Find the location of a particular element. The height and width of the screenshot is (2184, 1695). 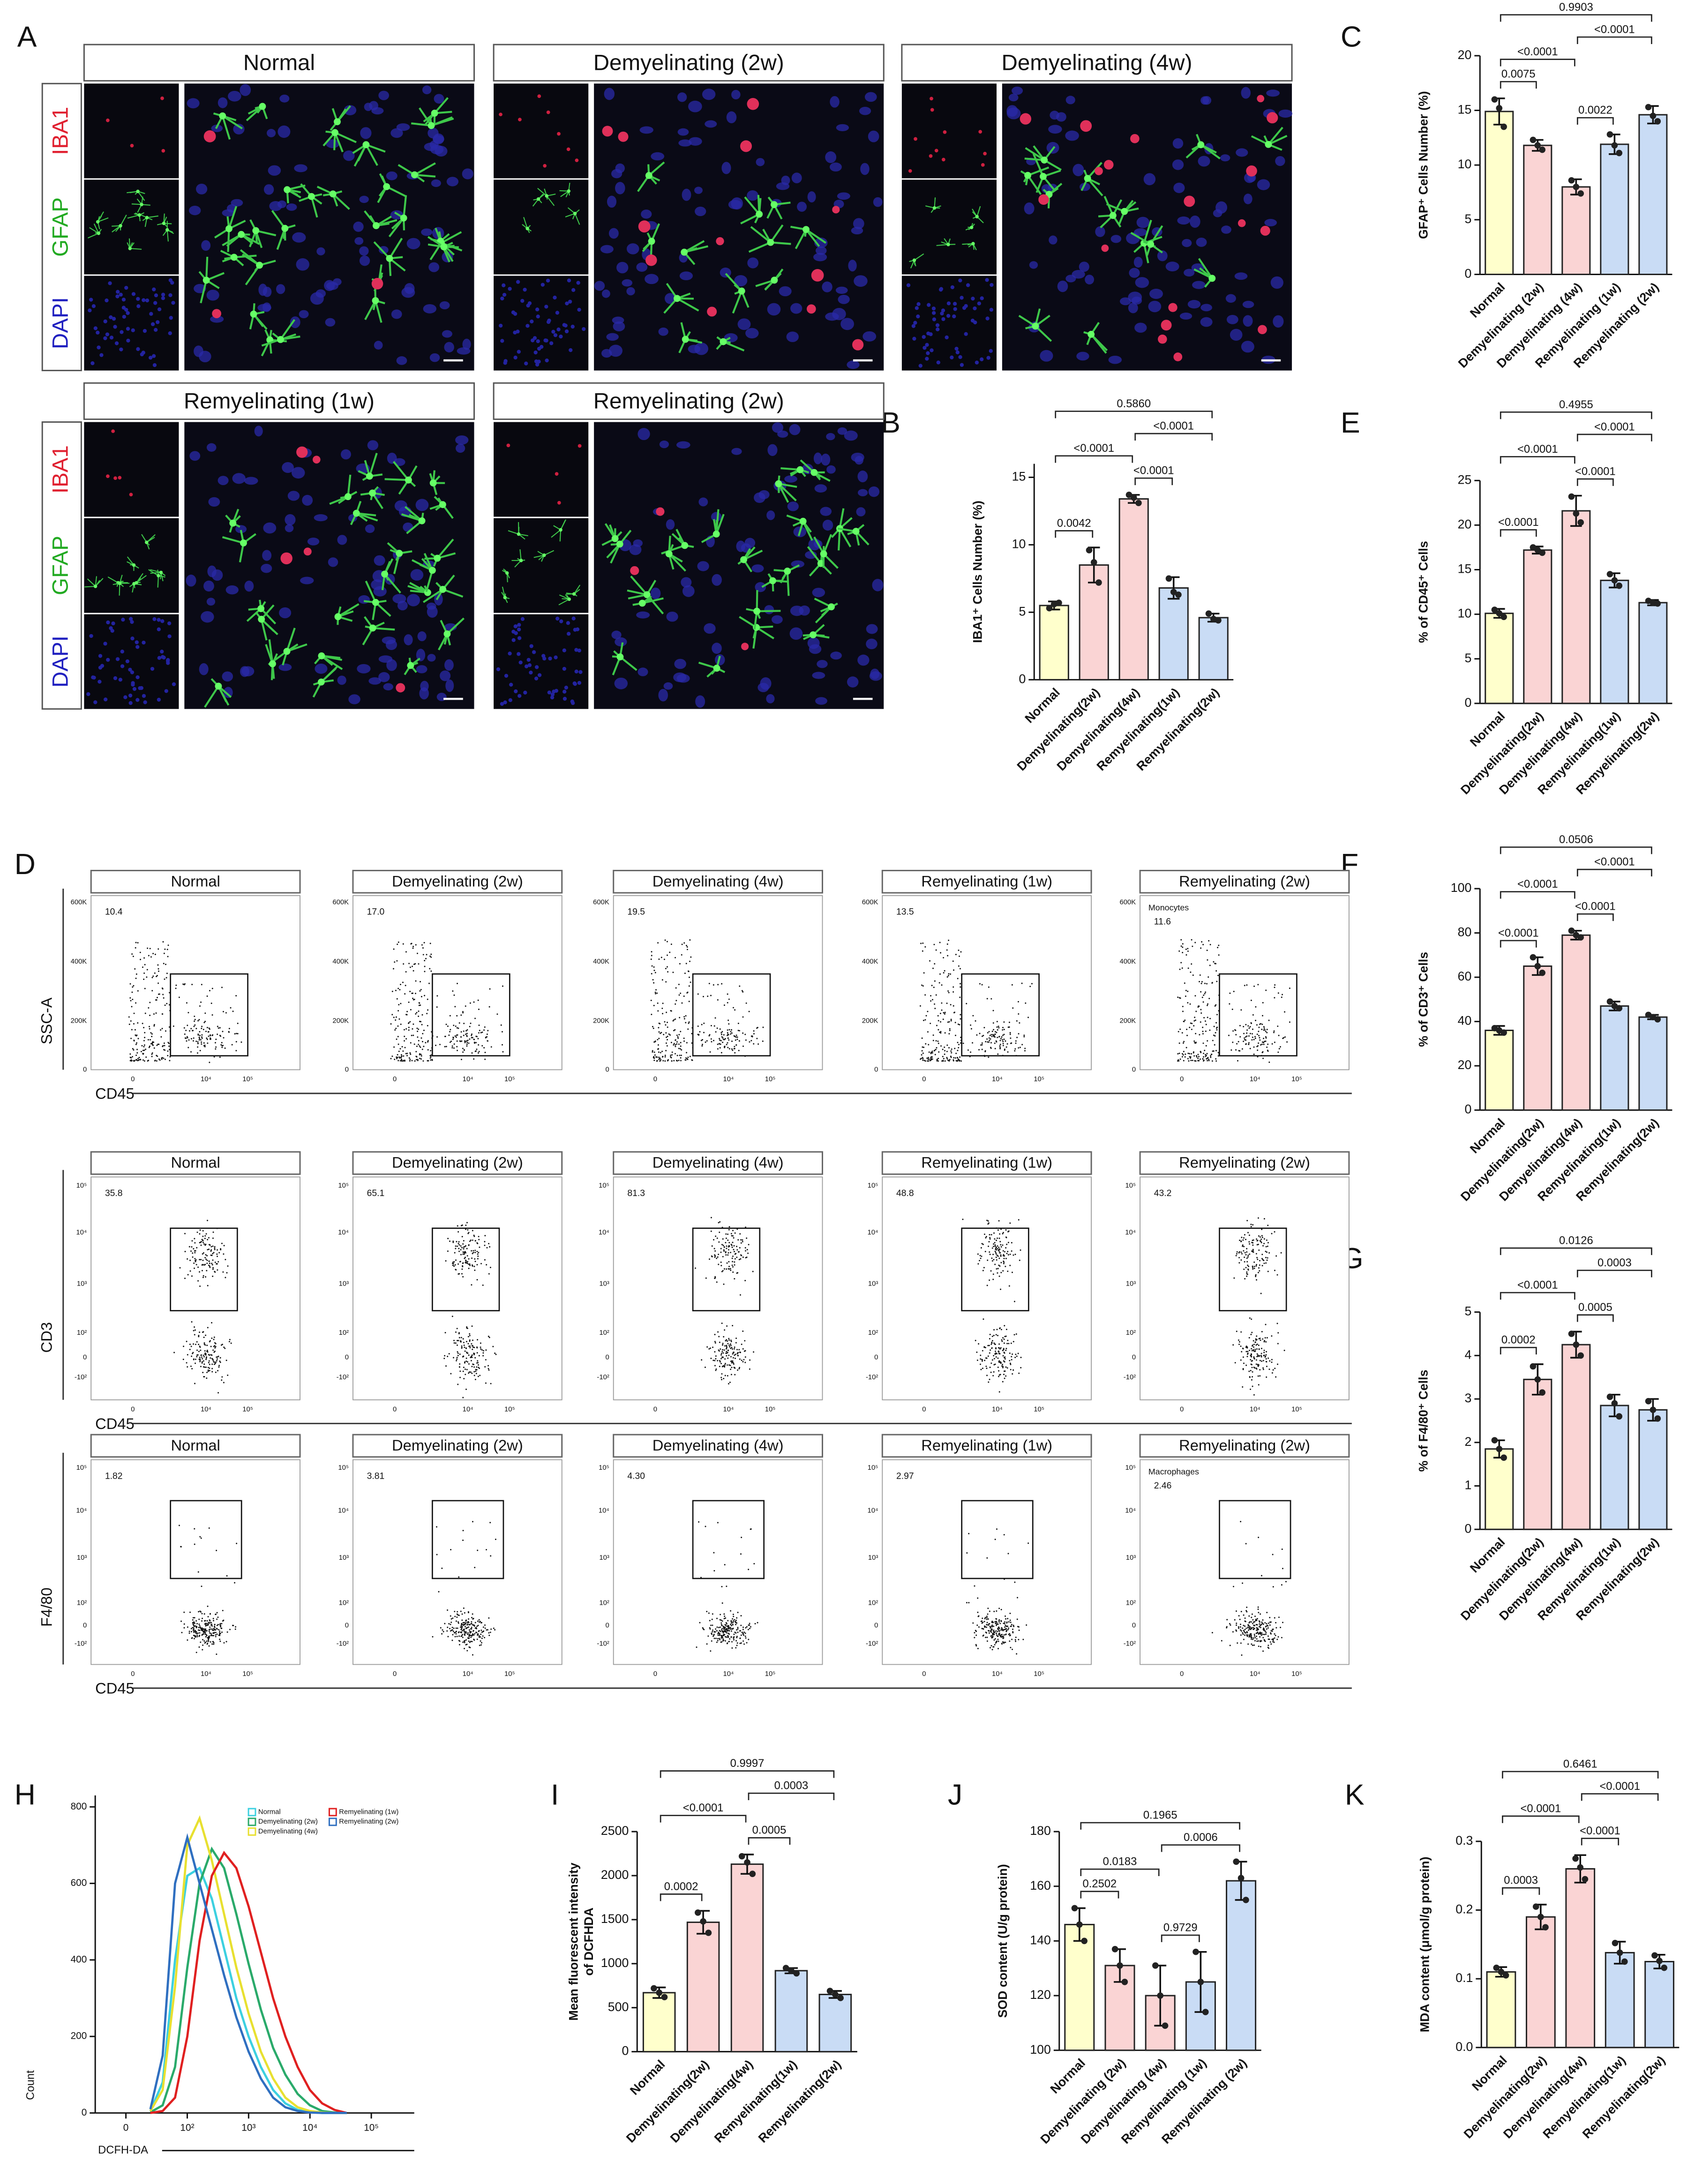

plot-title: Normal is located at coordinates (195, 1163).